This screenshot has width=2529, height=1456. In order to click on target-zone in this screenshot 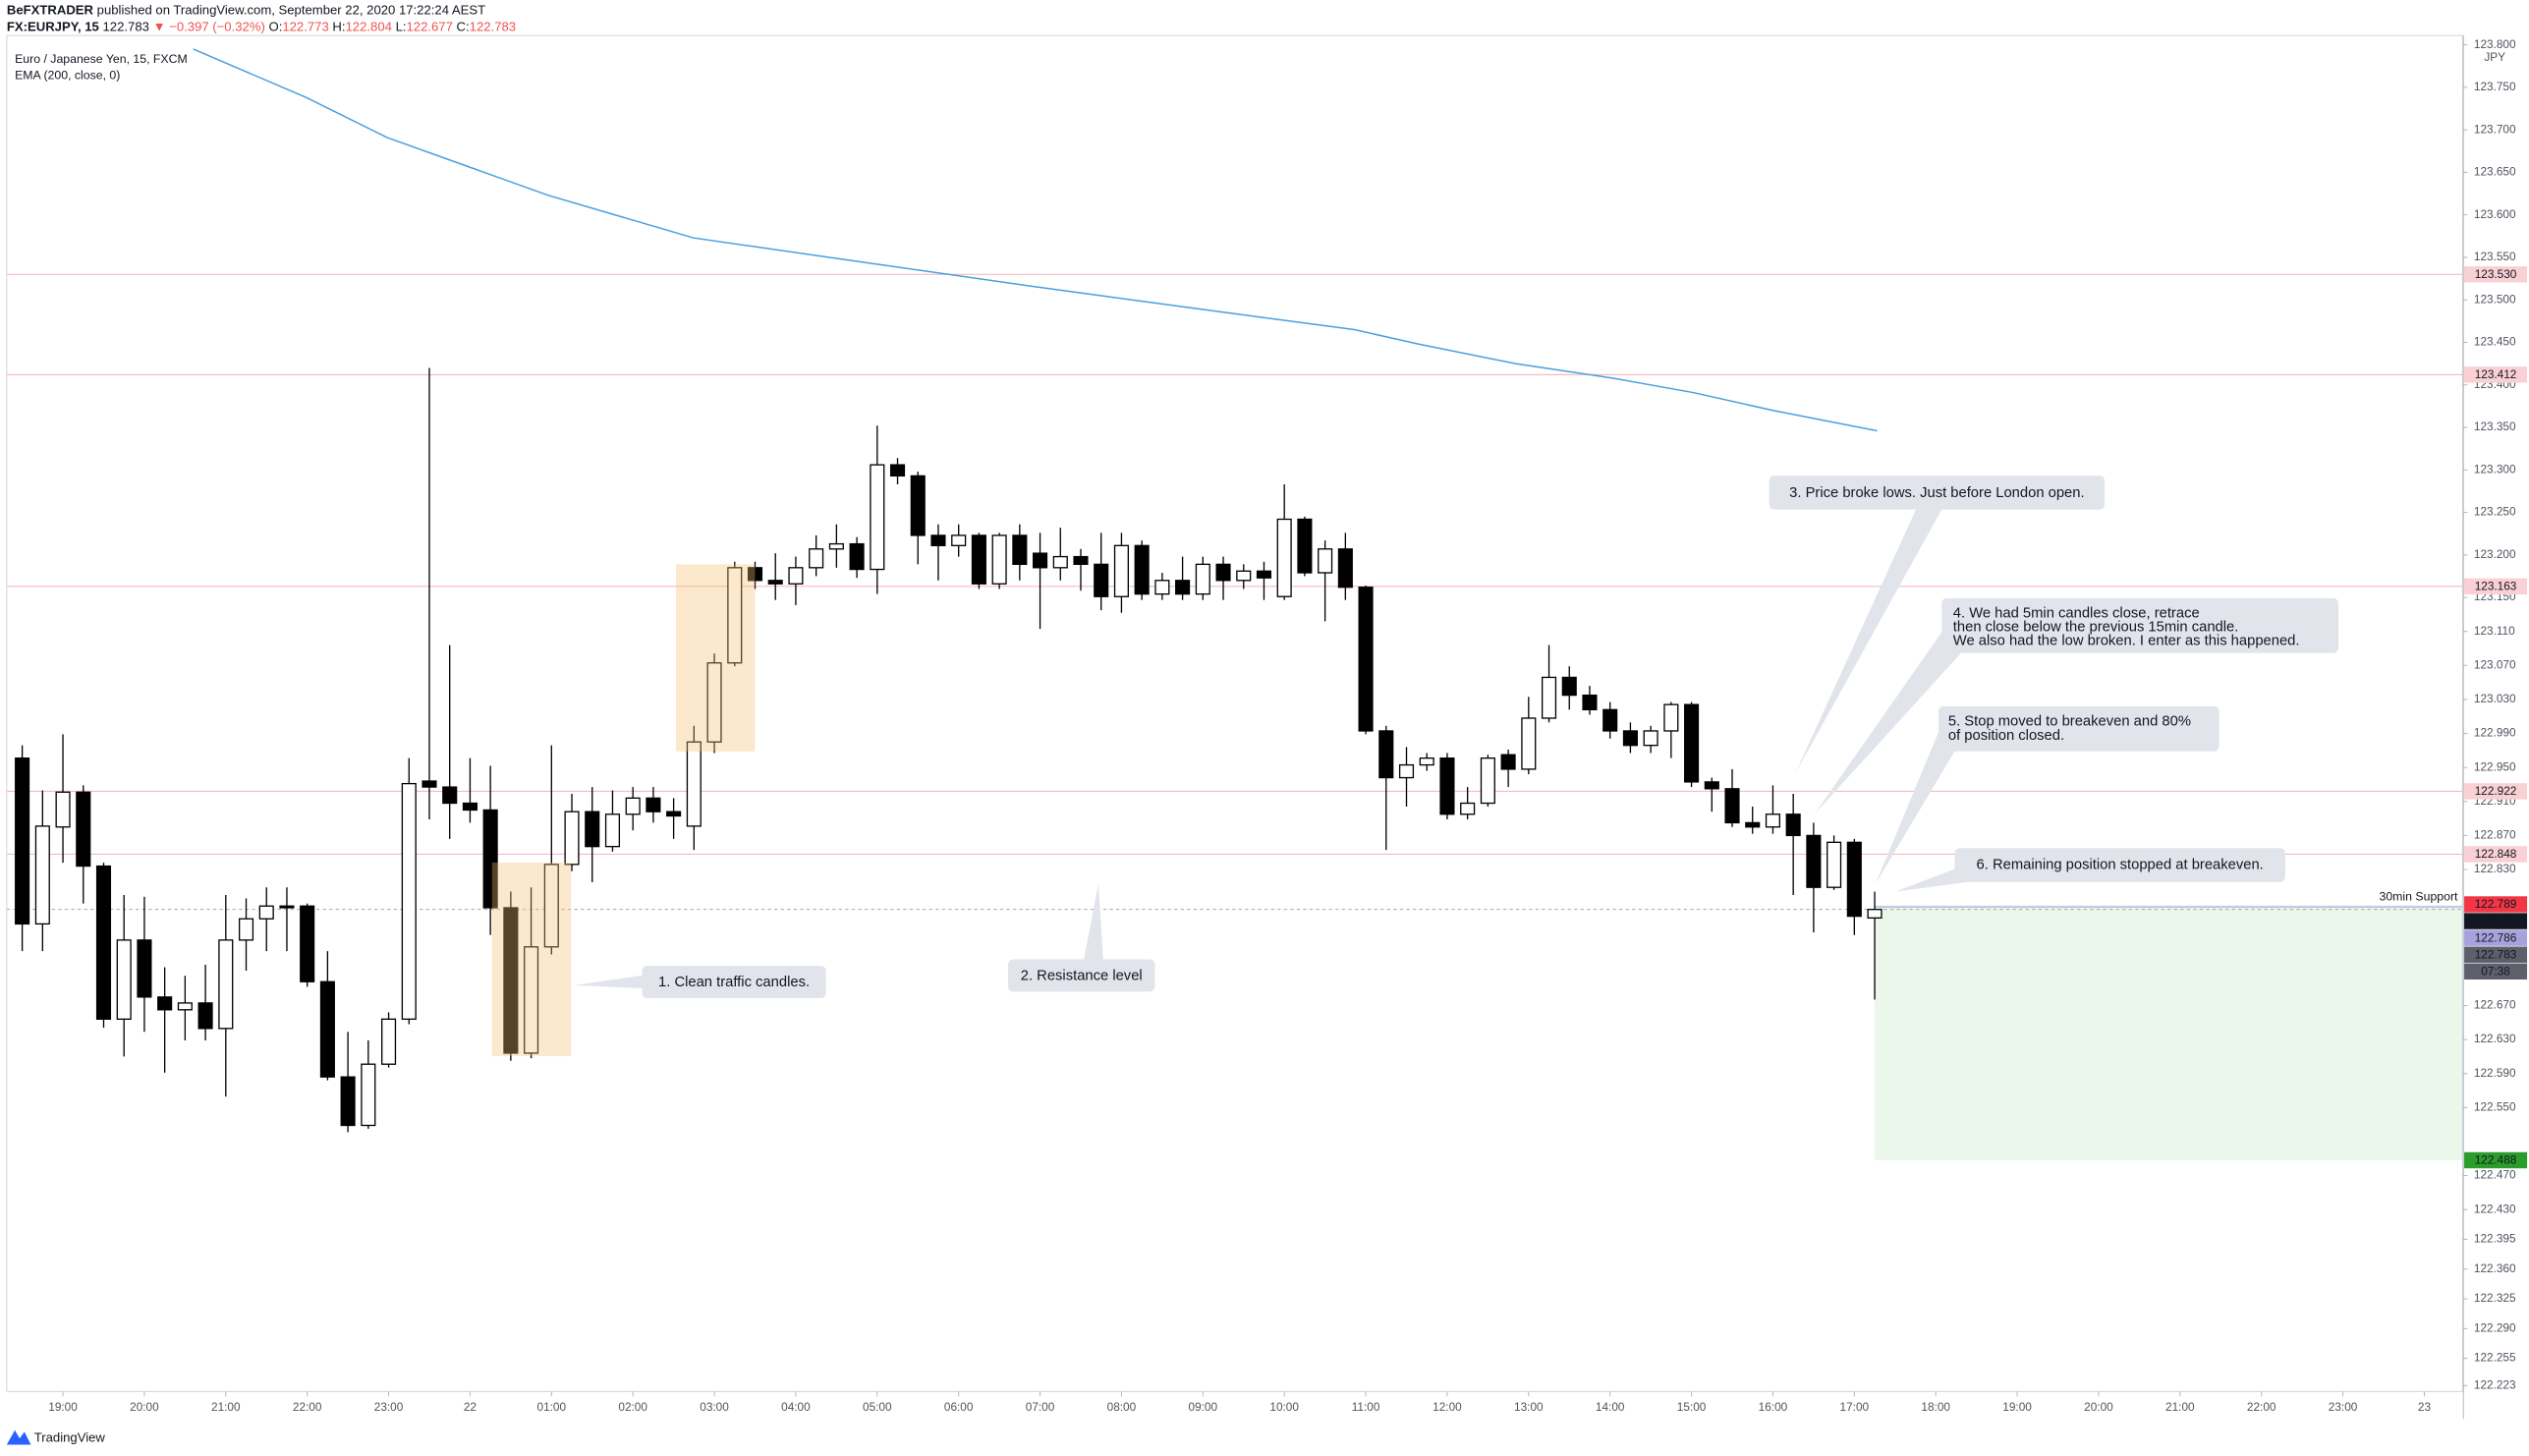, I will do `click(2169, 1032)`.